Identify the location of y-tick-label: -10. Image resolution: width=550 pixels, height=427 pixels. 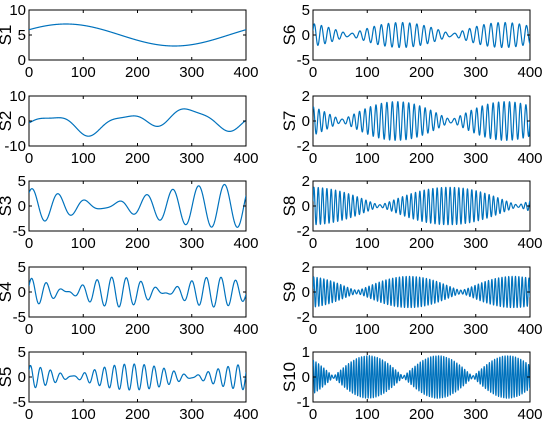
(15, 146).